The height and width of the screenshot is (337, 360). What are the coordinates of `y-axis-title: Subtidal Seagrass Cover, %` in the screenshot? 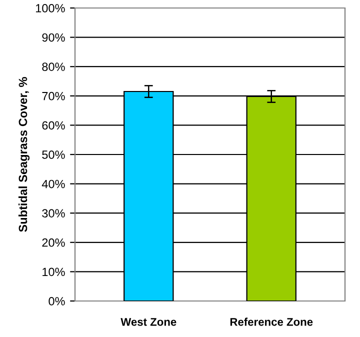 It's located at (24, 154).